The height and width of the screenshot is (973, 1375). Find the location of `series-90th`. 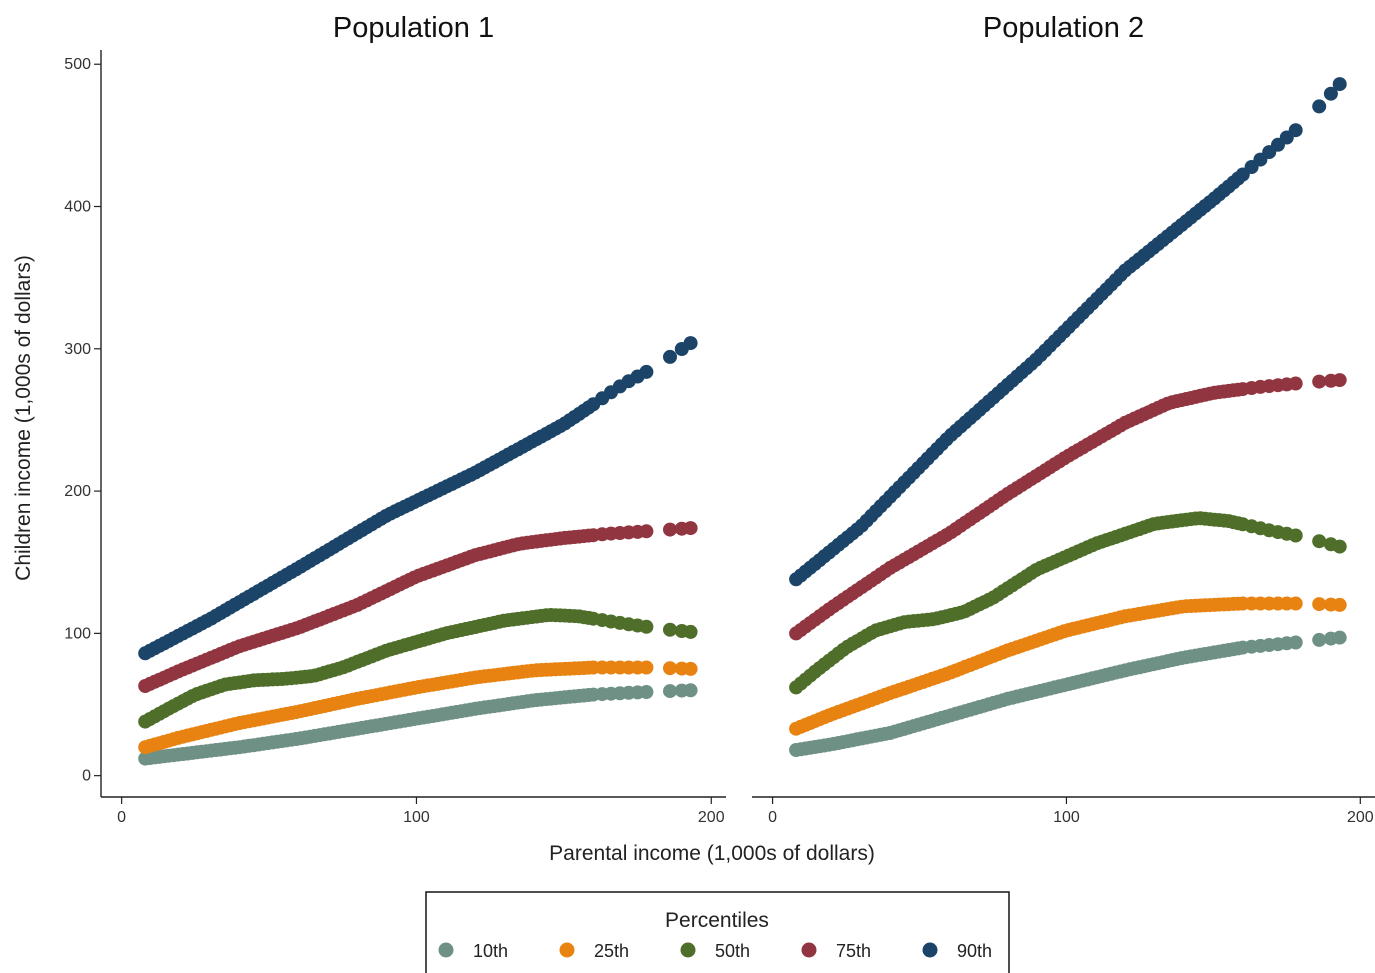

series-90th is located at coordinates (418, 498).